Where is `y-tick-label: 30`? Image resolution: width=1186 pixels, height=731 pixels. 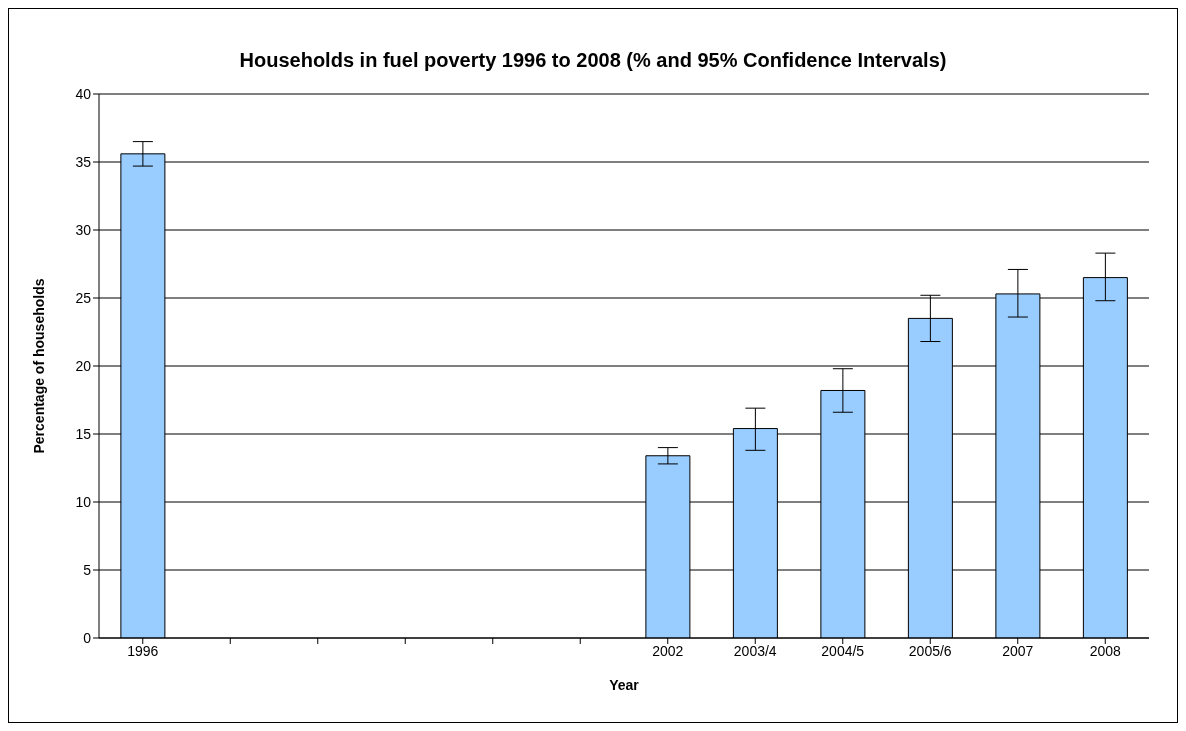
y-tick-label: 30 is located at coordinates (83, 229).